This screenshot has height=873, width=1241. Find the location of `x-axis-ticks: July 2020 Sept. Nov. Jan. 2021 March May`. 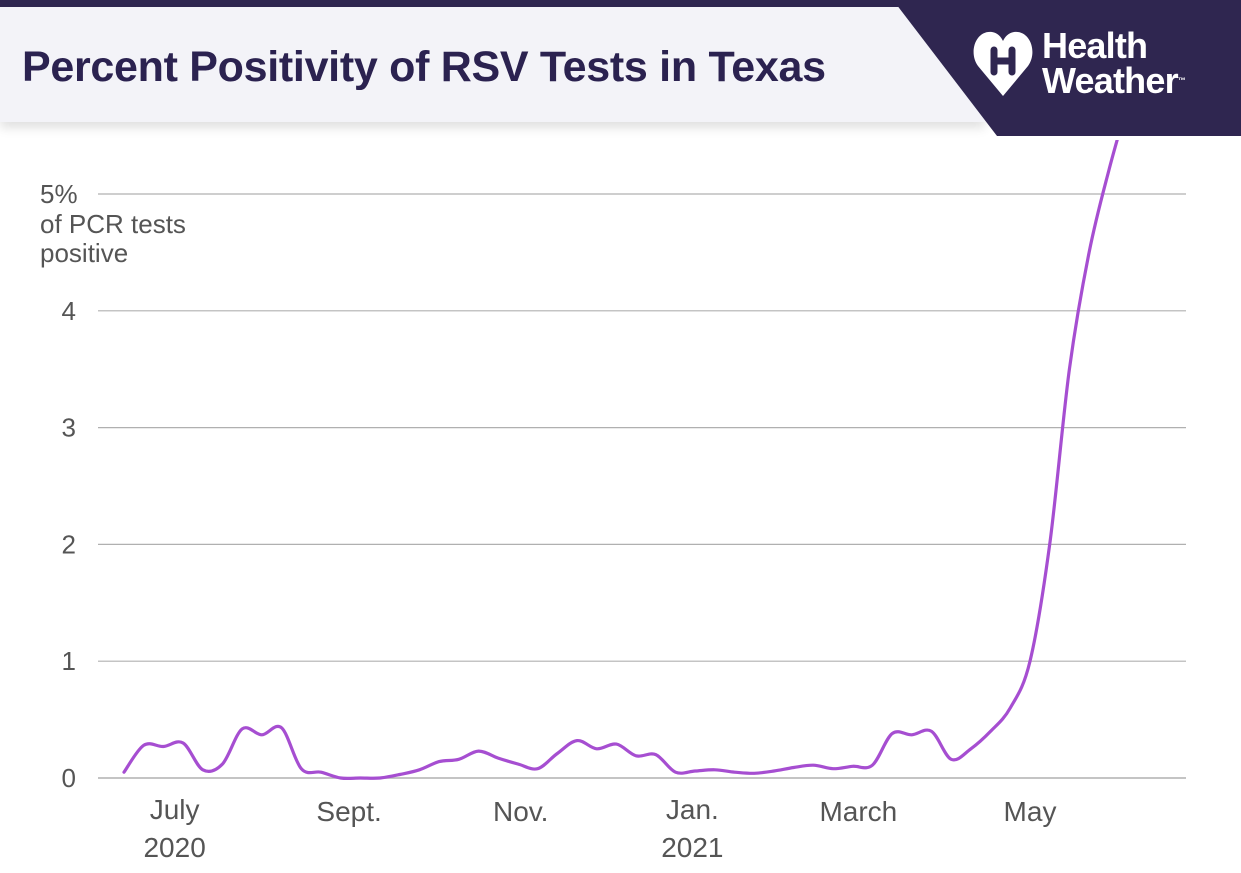

x-axis-ticks: July 2020 Sept. Nov. Jan. 2021 March May is located at coordinates (599, 828).